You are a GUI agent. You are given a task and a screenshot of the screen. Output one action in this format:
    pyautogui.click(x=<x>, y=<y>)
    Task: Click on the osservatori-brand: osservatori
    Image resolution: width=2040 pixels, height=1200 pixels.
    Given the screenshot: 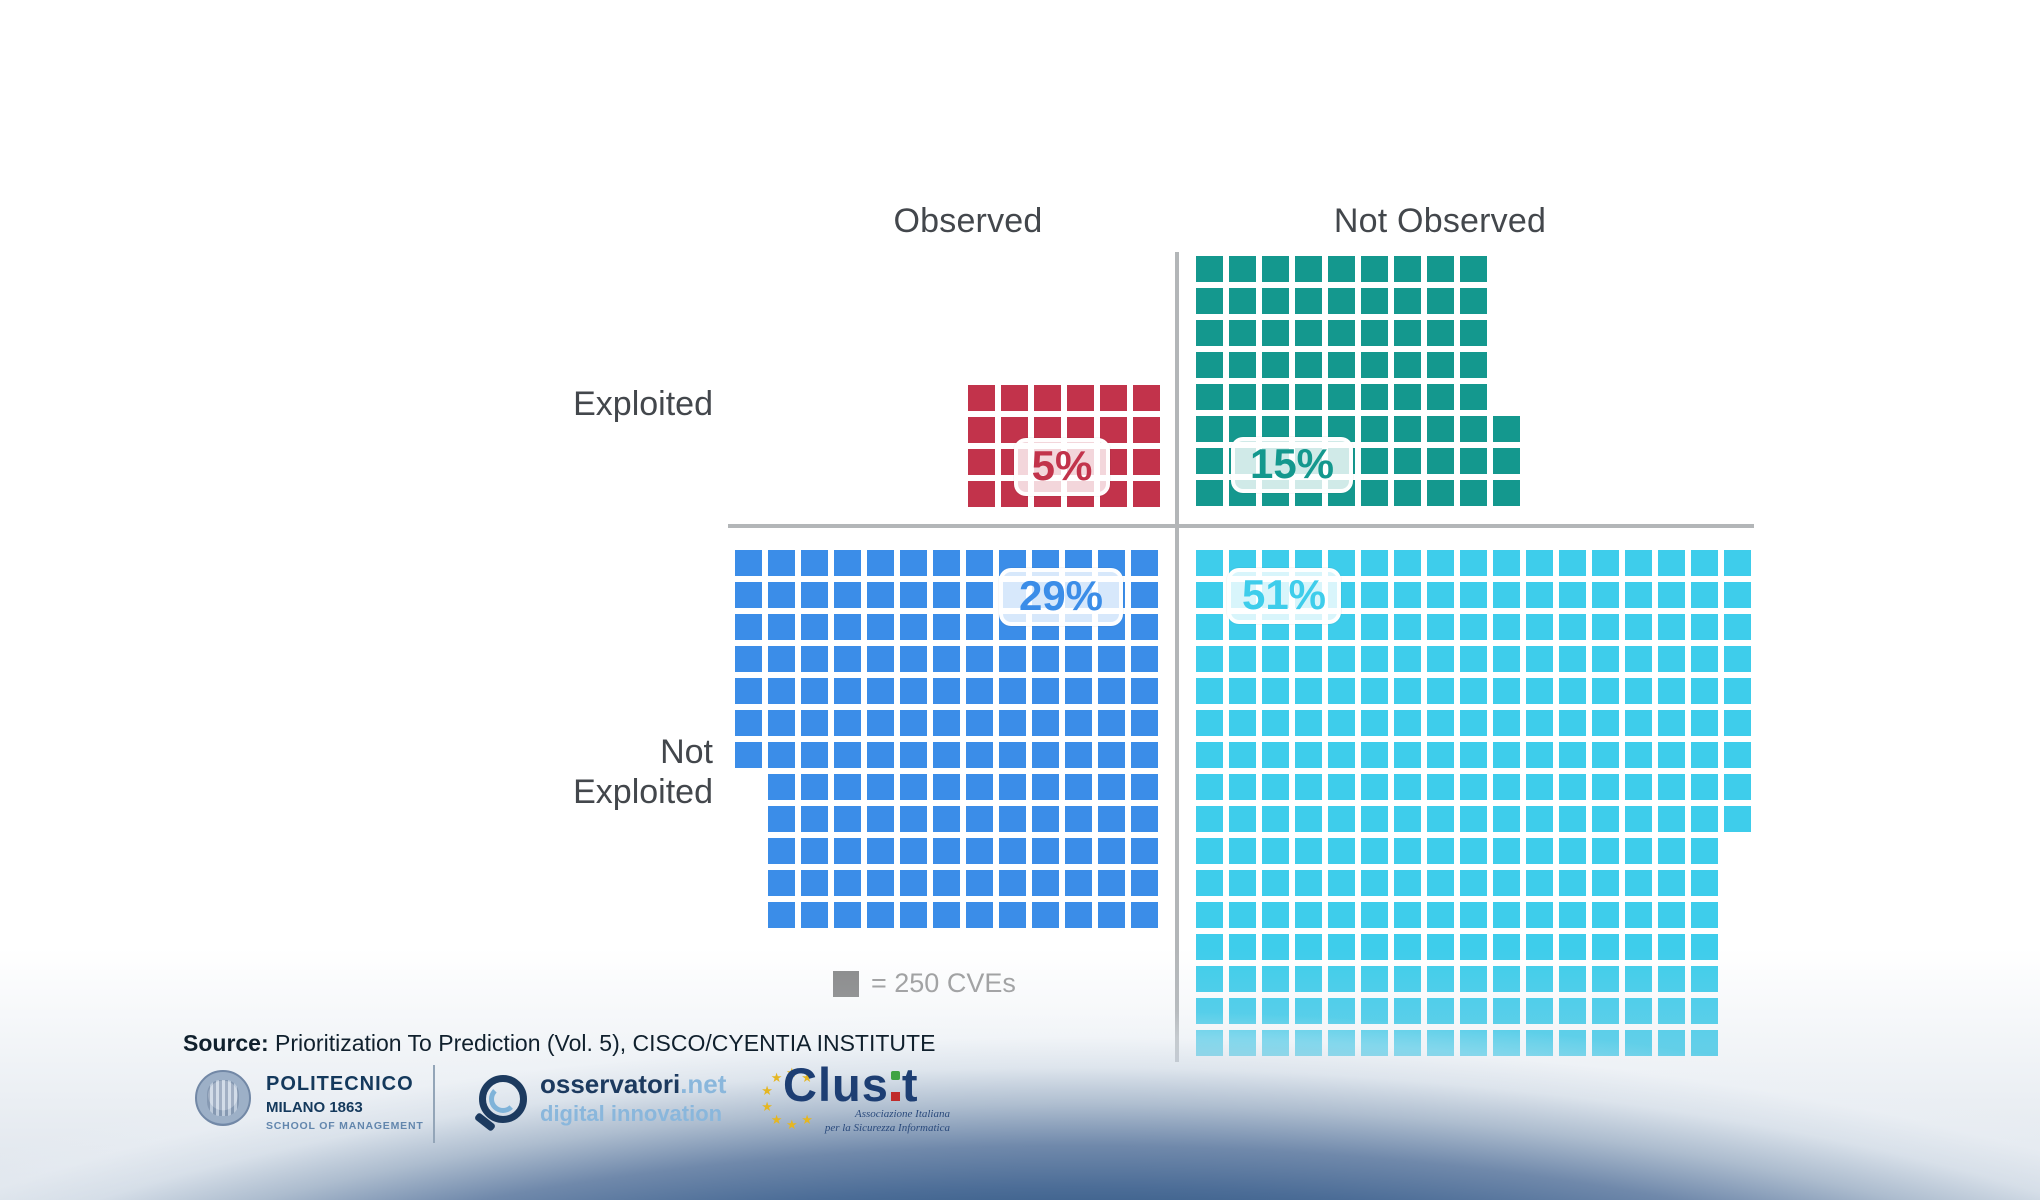 What is the action you would take?
    pyautogui.click(x=610, y=1084)
    